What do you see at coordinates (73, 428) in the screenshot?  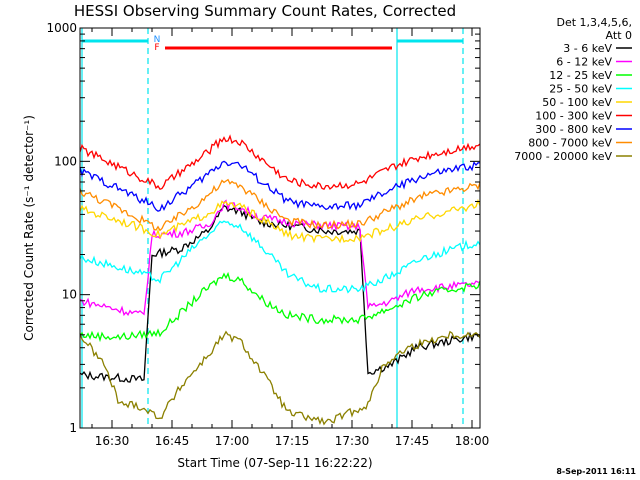 I see `y-tick-label-0: 1` at bounding box center [73, 428].